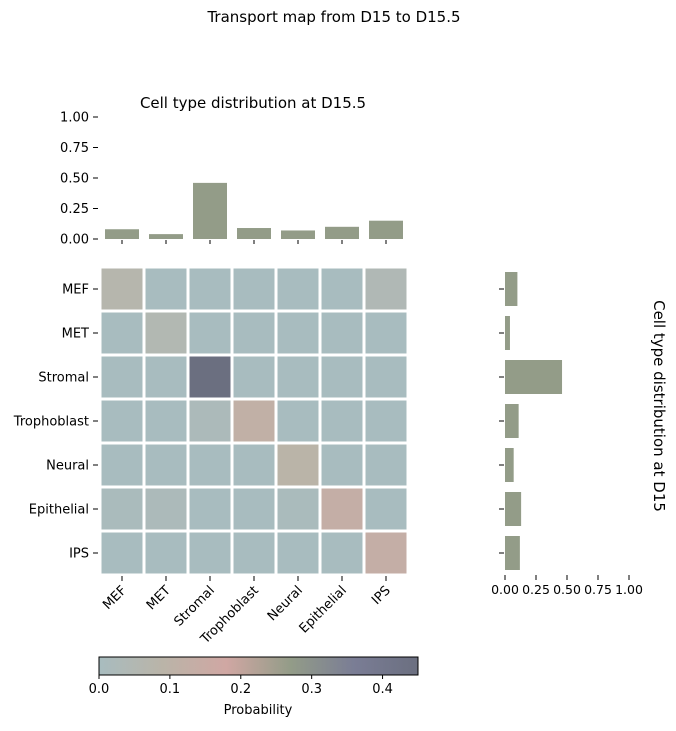 This screenshot has width=676, height=731. What do you see at coordinates (285, 603) in the screenshot?
I see `heatmap-col-label-neural: Neural` at bounding box center [285, 603].